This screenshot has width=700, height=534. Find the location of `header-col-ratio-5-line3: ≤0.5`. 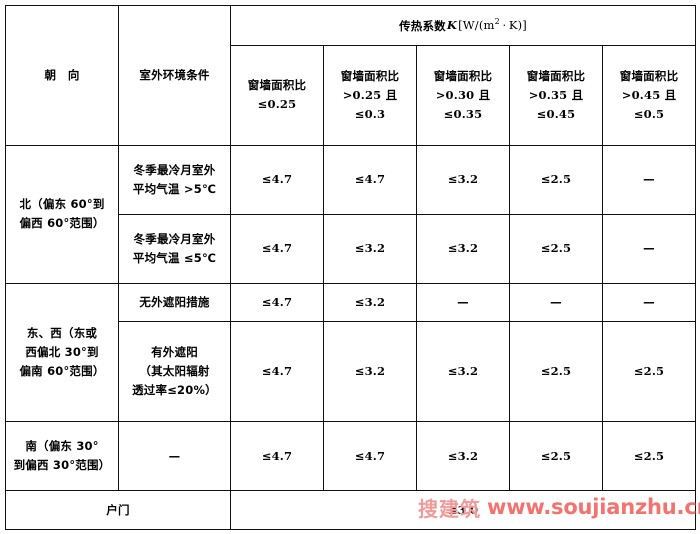

header-col-ratio-5-line3: ≤0.5 is located at coordinates (649, 113).